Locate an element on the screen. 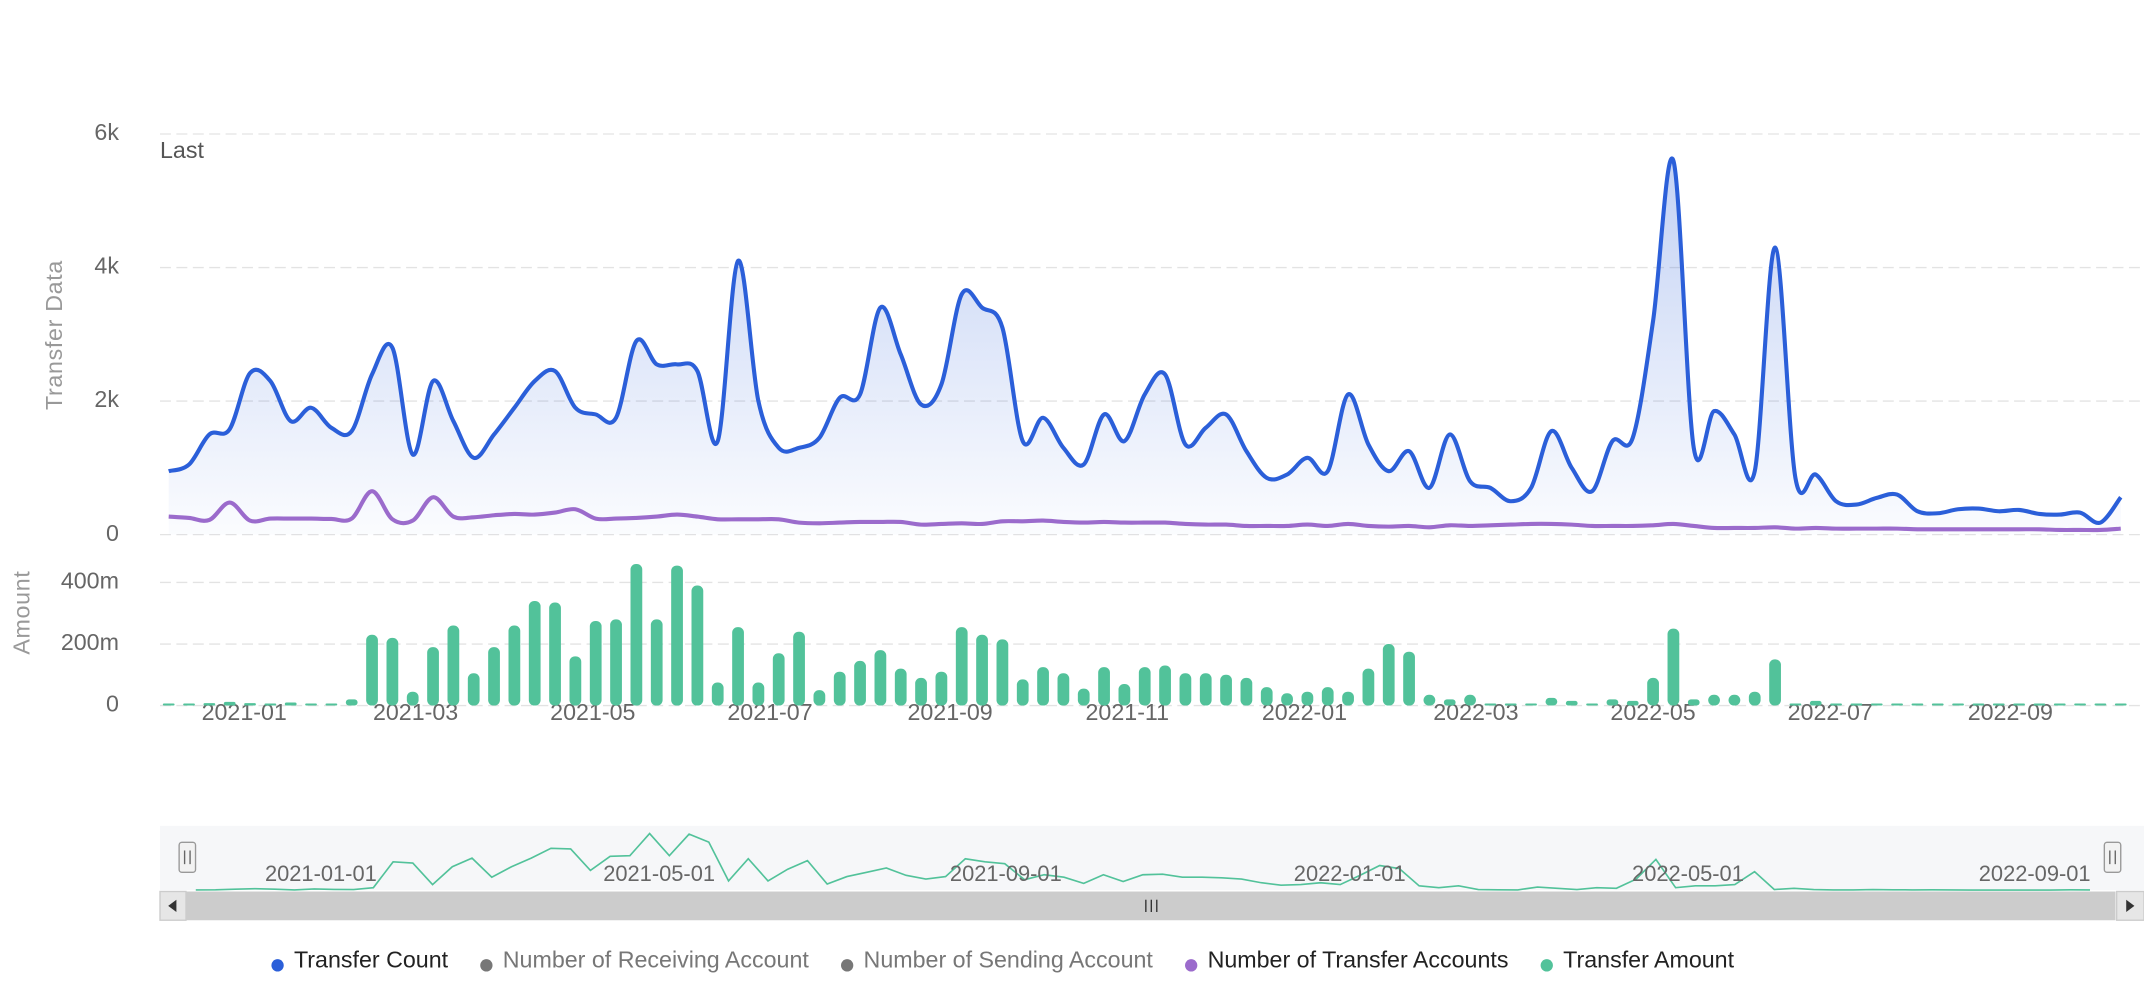  legend-label: Transfer Count is located at coordinates (371, 959).